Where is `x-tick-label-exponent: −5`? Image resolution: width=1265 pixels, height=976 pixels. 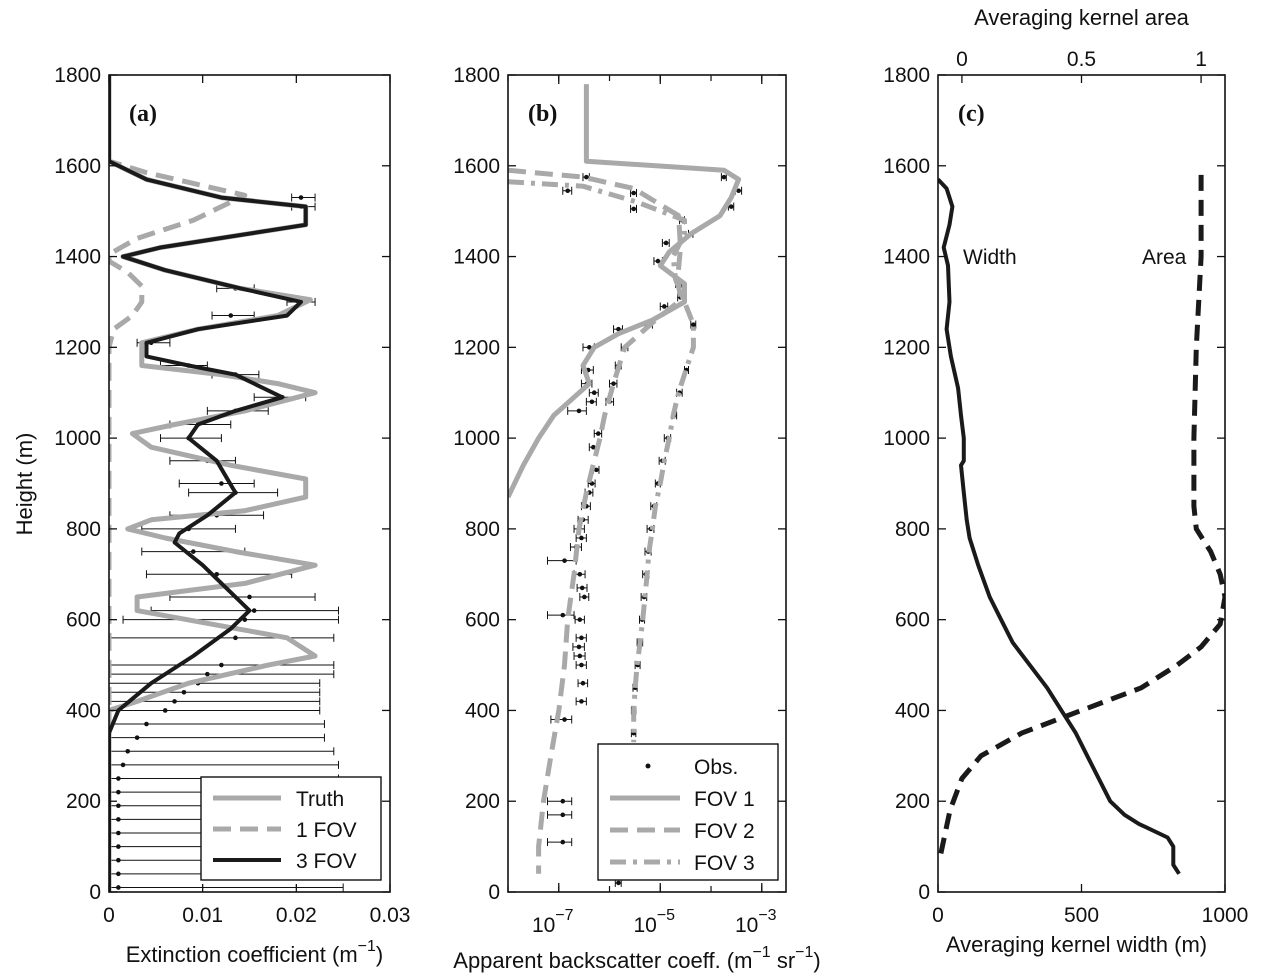
x-tick-label-exponent: −5 is located at coordinates (666, 915).